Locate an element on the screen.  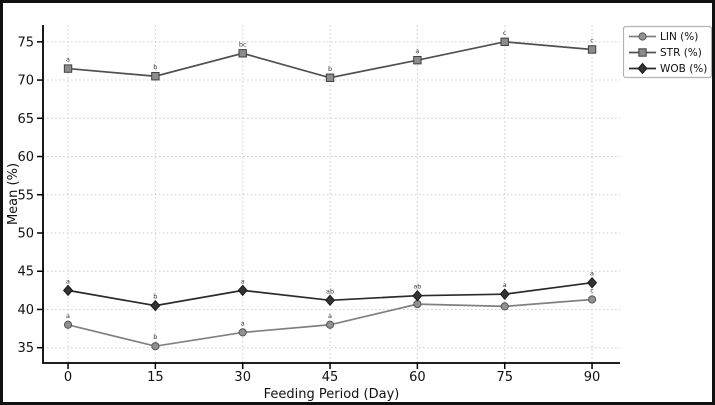
series-lin is located at coordinates (330, 323).